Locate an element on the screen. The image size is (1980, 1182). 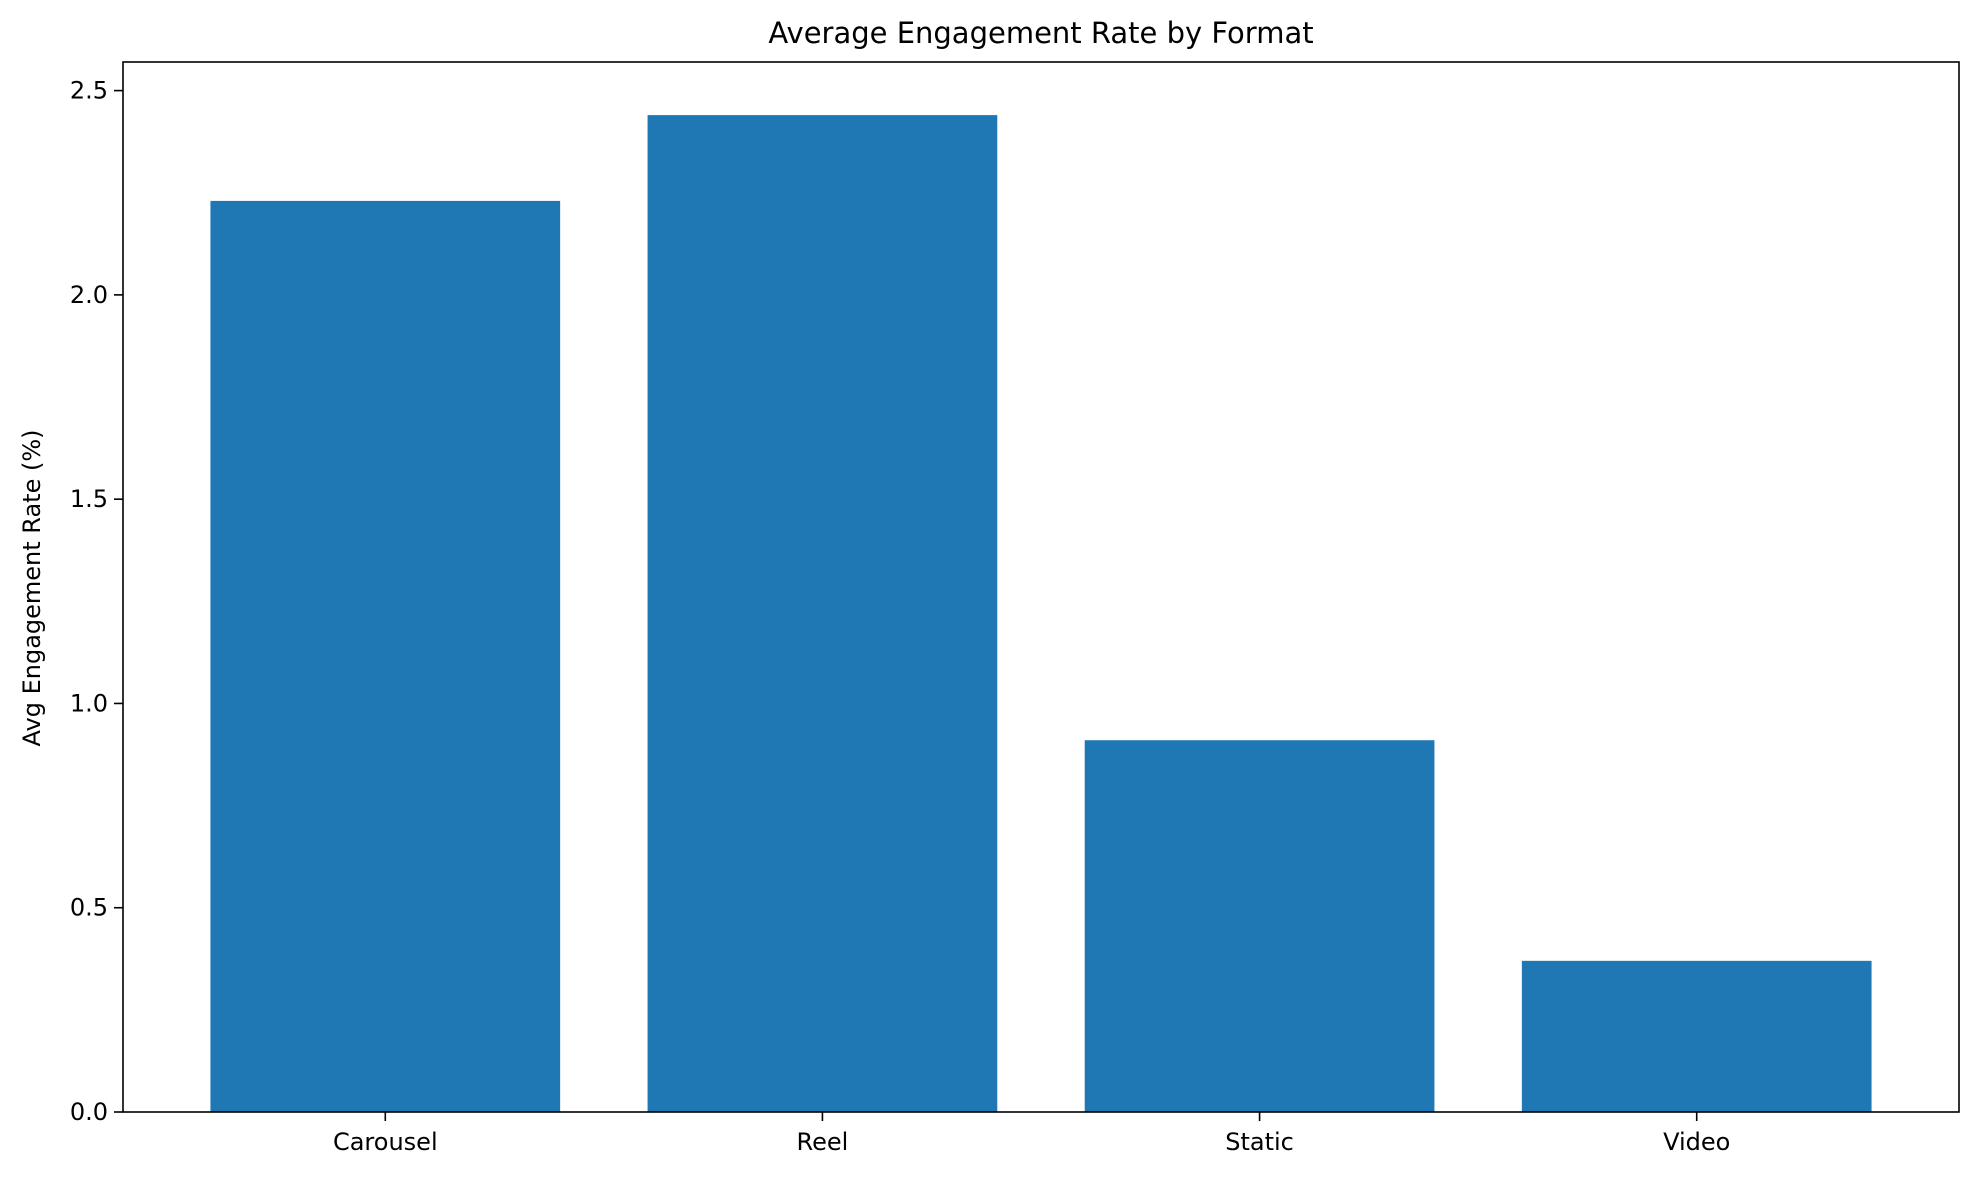
y-tick-label: 2.0 is located at coordinates (89, 295).